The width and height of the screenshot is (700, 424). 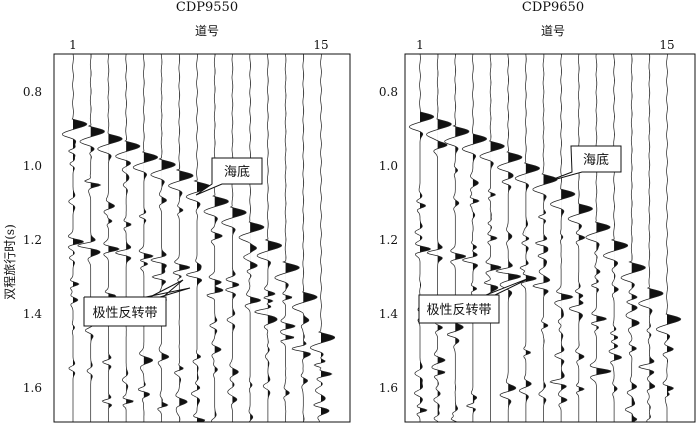 I want to click on x-axis-label: 道号, so click(x=553, y=31).